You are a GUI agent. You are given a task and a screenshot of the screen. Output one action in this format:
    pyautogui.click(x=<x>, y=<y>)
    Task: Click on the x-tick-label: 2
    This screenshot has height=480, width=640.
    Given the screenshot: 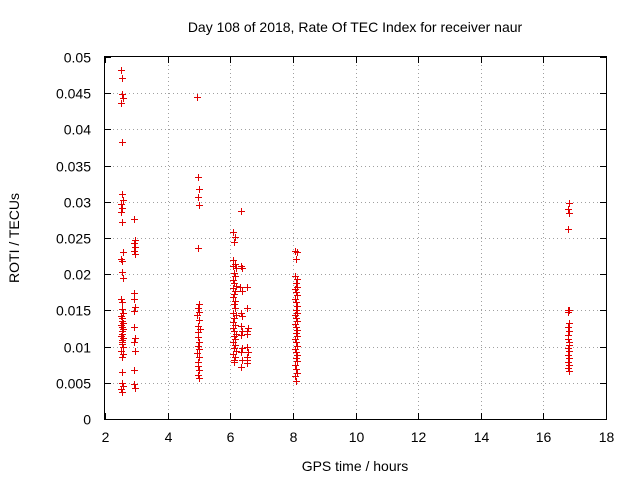 What is the action you would take?
    pyautogui.click(x=106, y=437)
    